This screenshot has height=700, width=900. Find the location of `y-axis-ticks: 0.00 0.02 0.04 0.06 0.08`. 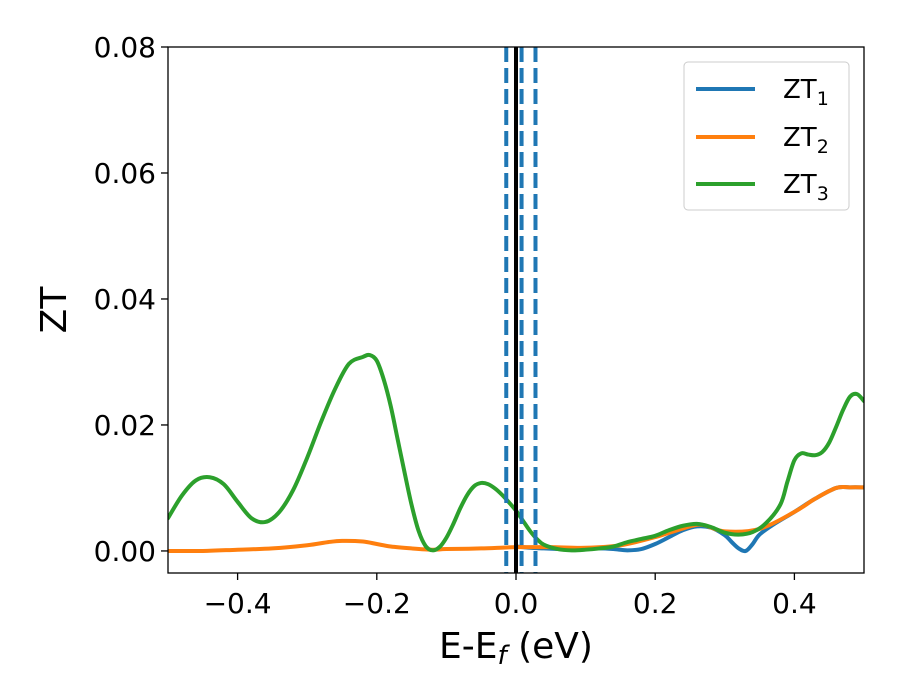

y-axis-ticks: 0.00 0.02 0.04 0.06 0.08 is located at coordinates (131, 299).